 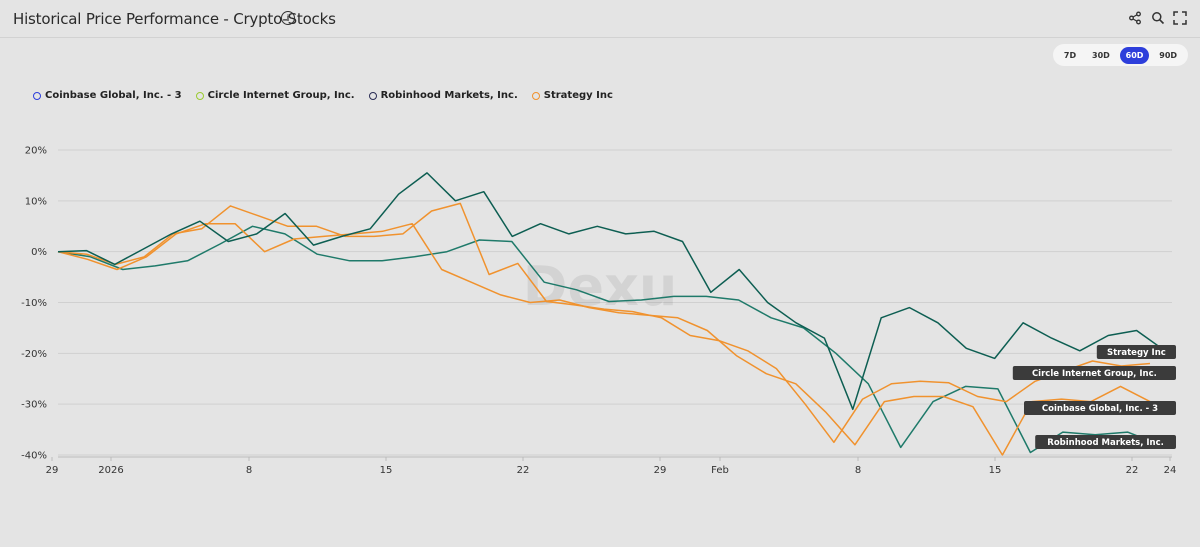 I want to click on info-icon: i, so click(x=288, y=18).